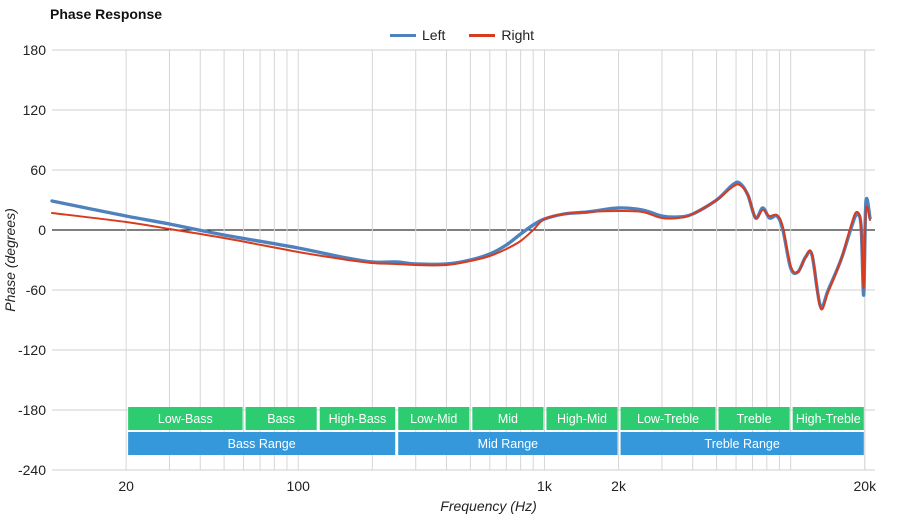 This screenshot has width=900, height=520. I want to click on y-tick-label: 60, so click(38, 170).